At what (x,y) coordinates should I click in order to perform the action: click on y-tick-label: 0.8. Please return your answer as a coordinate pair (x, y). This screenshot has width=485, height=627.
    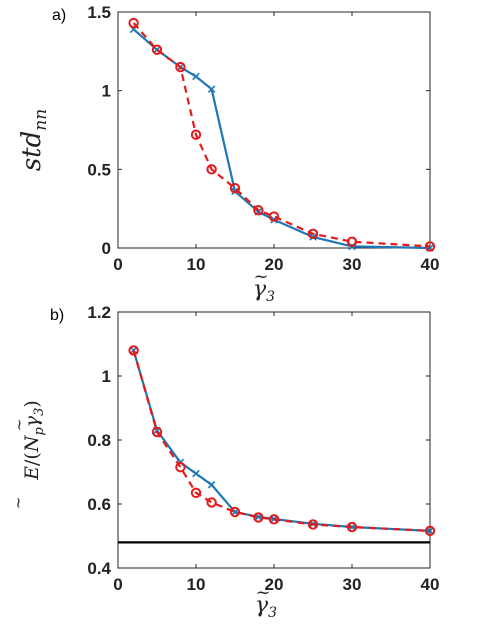
    Looking at the image, I should click on (99, 440).